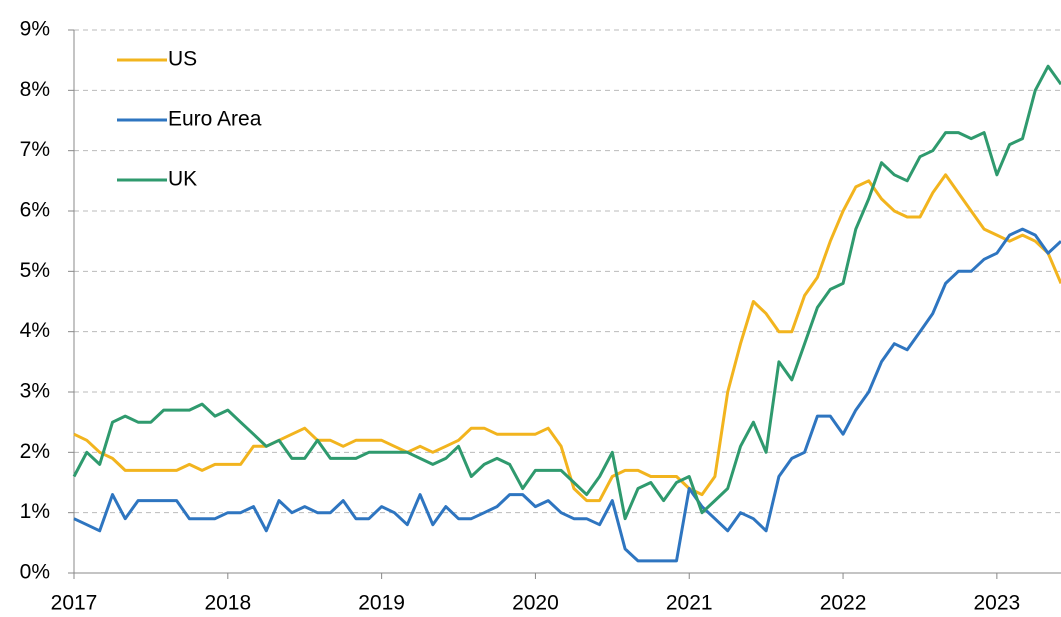 This screenshot has height=617, width=1061. I want to click on x-tick-label: 2019, so click(381, 603).